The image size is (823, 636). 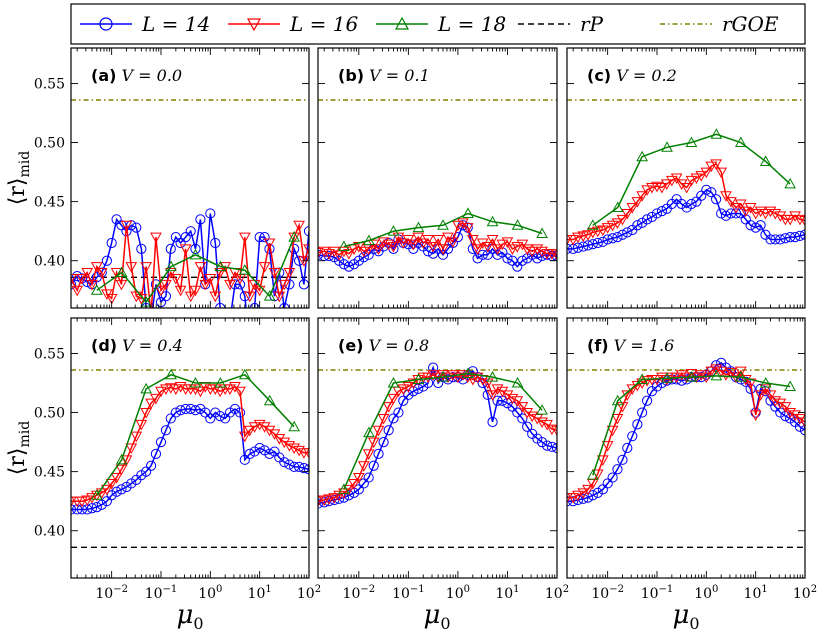 I want to click on panel-f: 10−2 10−1 100 101 102 (f) V = 1.6, so click(x=691, y=459).